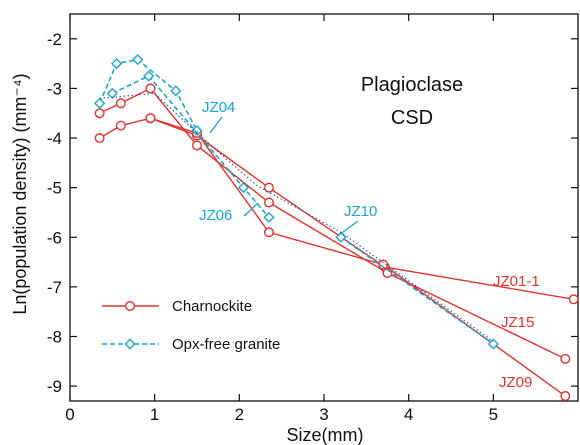 This screenshot has width=580, height=445. I want to click on y-tick-label: -9, so click(54, 386).